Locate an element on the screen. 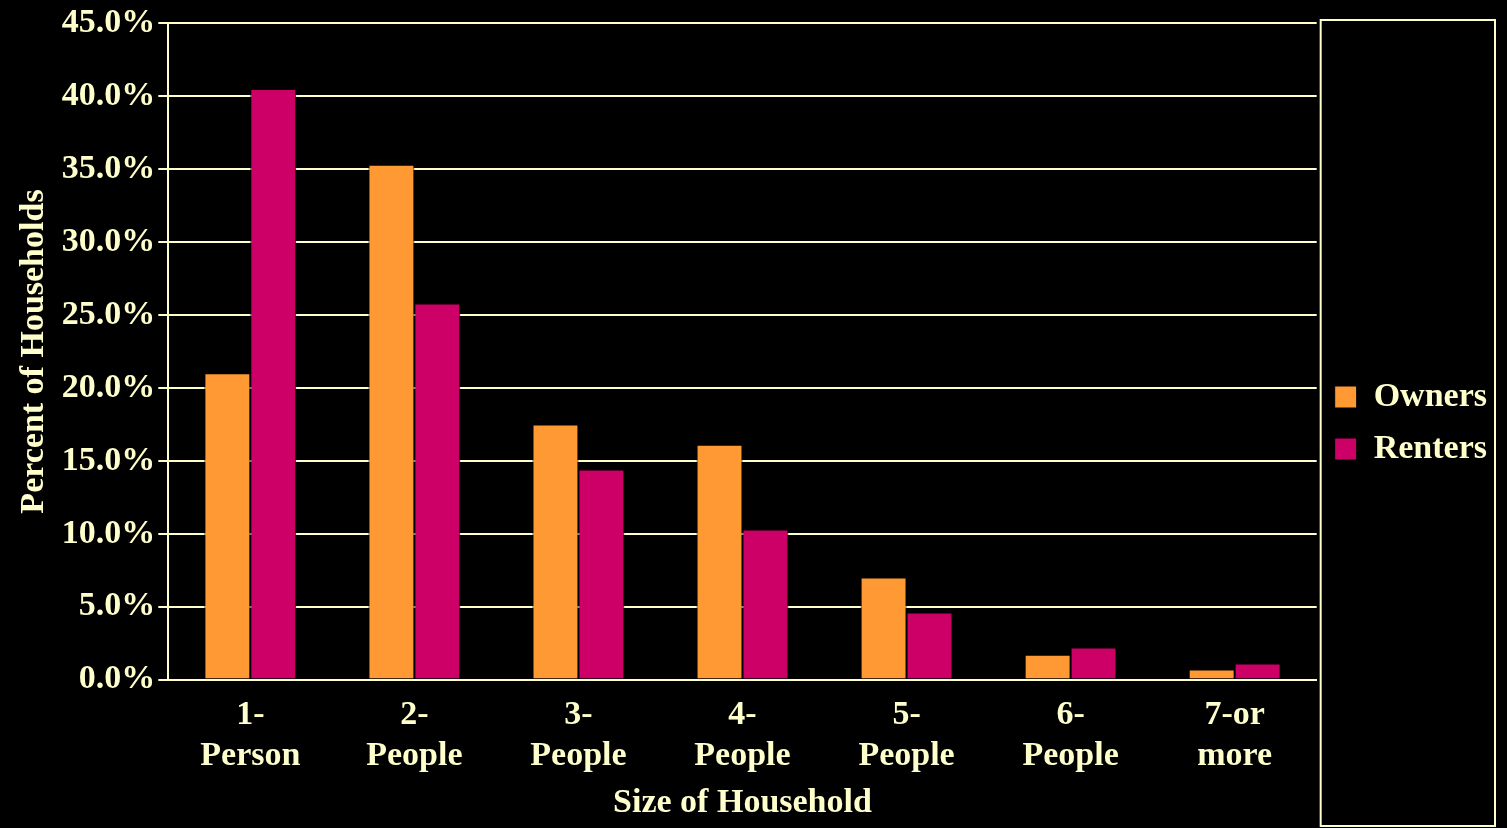  y-tick-label: 15.0% is located at coordinates (108, 458).